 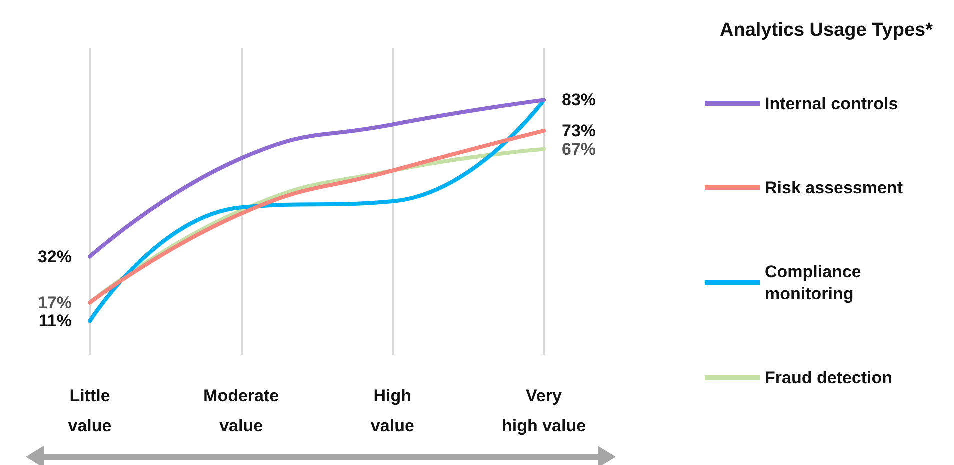 What do you see at coordinates (834, 188) in the screenshot?
I see `legend-label: Risk assessment` at bounding box center [834, 188].